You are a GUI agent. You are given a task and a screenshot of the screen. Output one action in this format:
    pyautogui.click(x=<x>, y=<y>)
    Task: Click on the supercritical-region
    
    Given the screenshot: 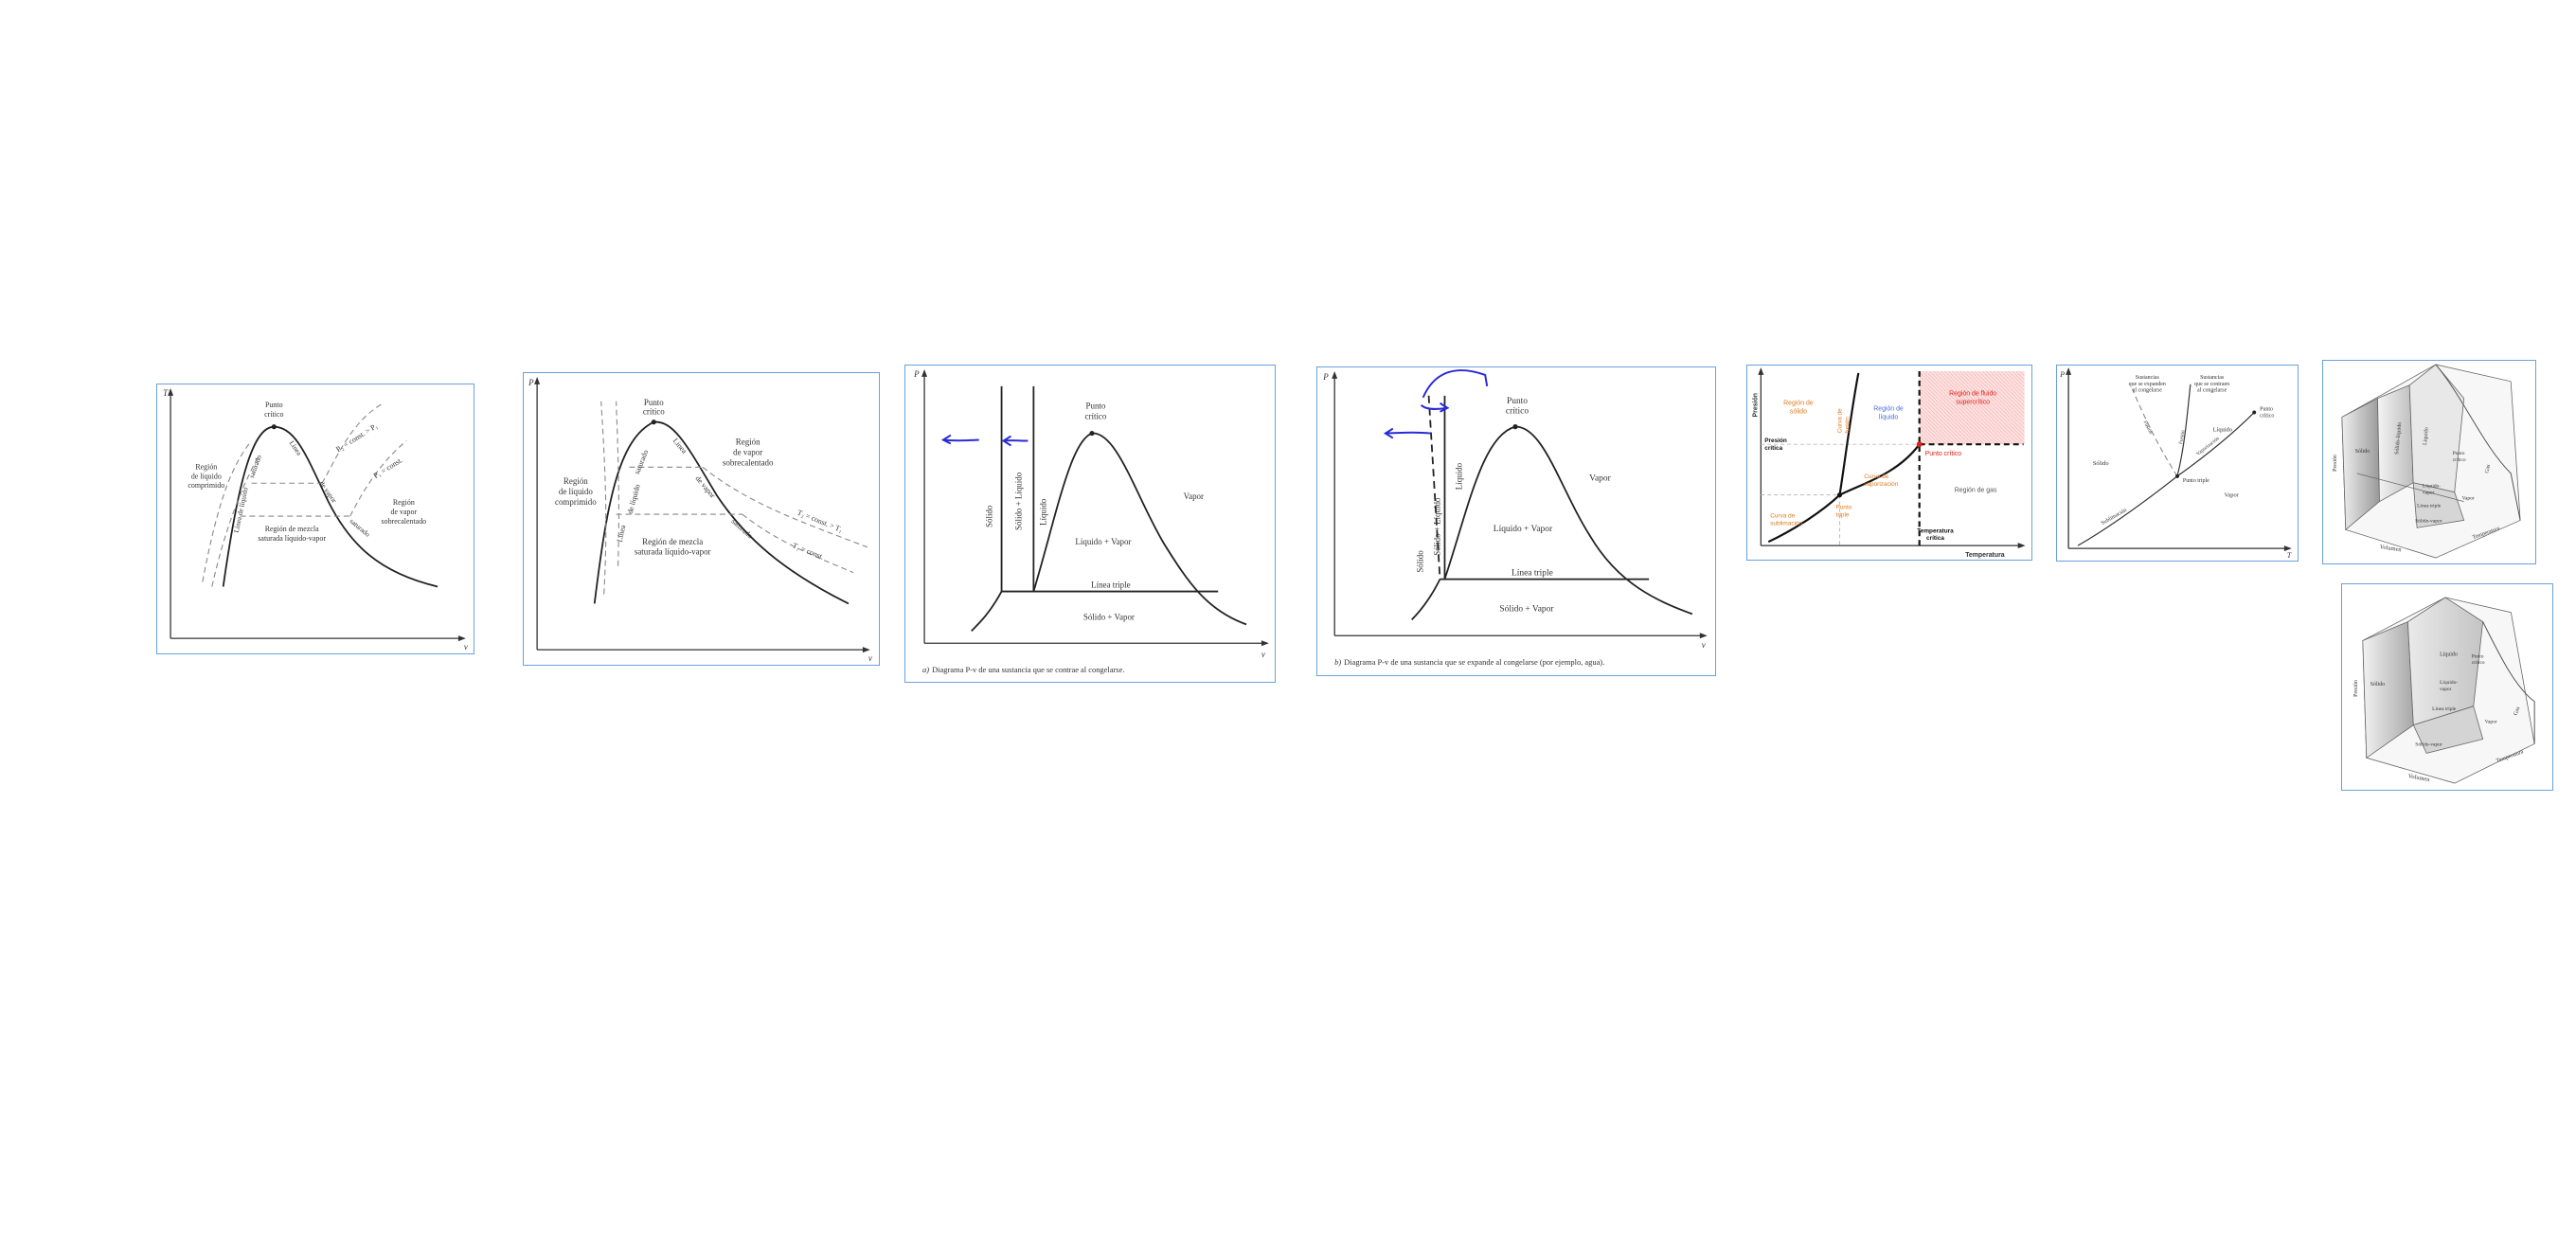 What is the action you would take?
    pyautogui.click(x=1972, y=407)
    